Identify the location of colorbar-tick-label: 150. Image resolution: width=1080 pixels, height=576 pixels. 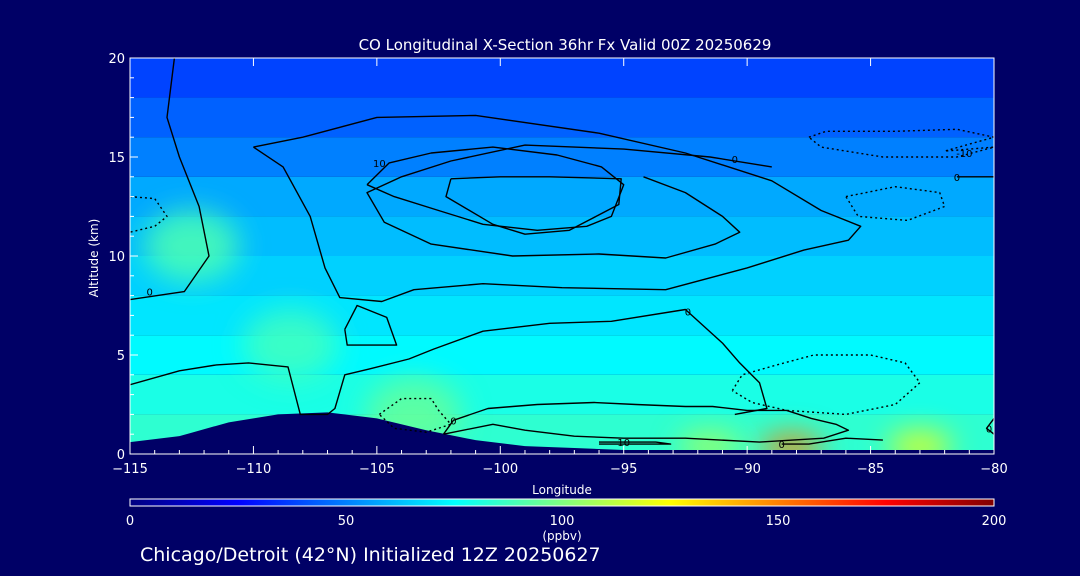
(778, 521).